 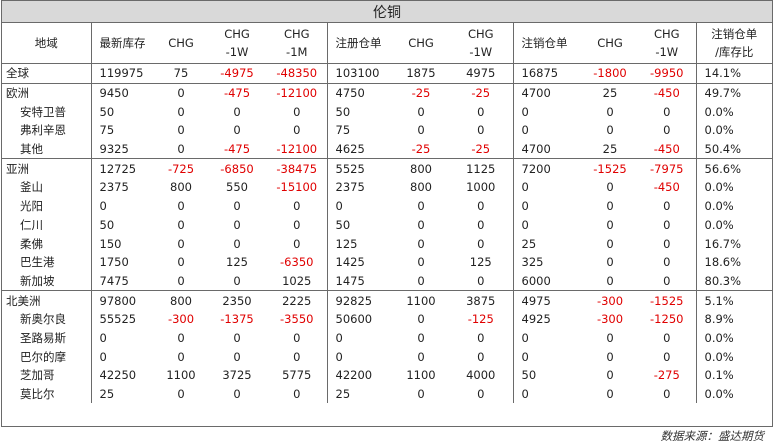 What do you see at coordinates (17, 93) in the screenshot?
I see `region-cell: 欧洲` at bounding box center [17, 93].